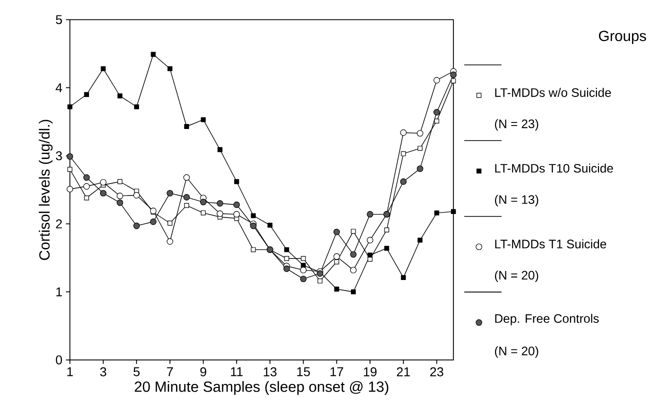 Image resolution: width=653 pixels, height=412 pixels. What do you see at coordinates (70, 371) in the screenshot?
I see `x-tick-label: 1` at bounding box center [70, 371].